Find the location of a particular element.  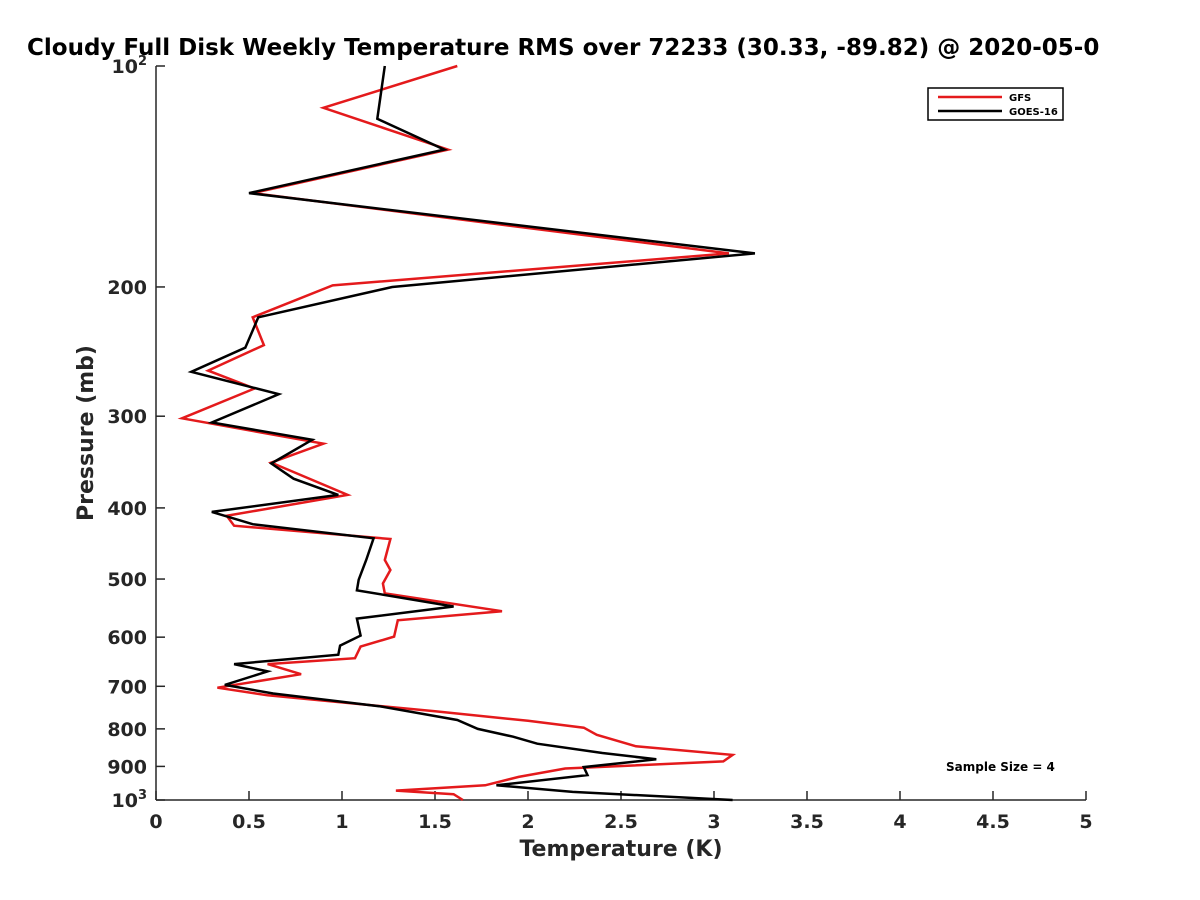

x-tick-label: 0 is located at coordinates (155, 822).